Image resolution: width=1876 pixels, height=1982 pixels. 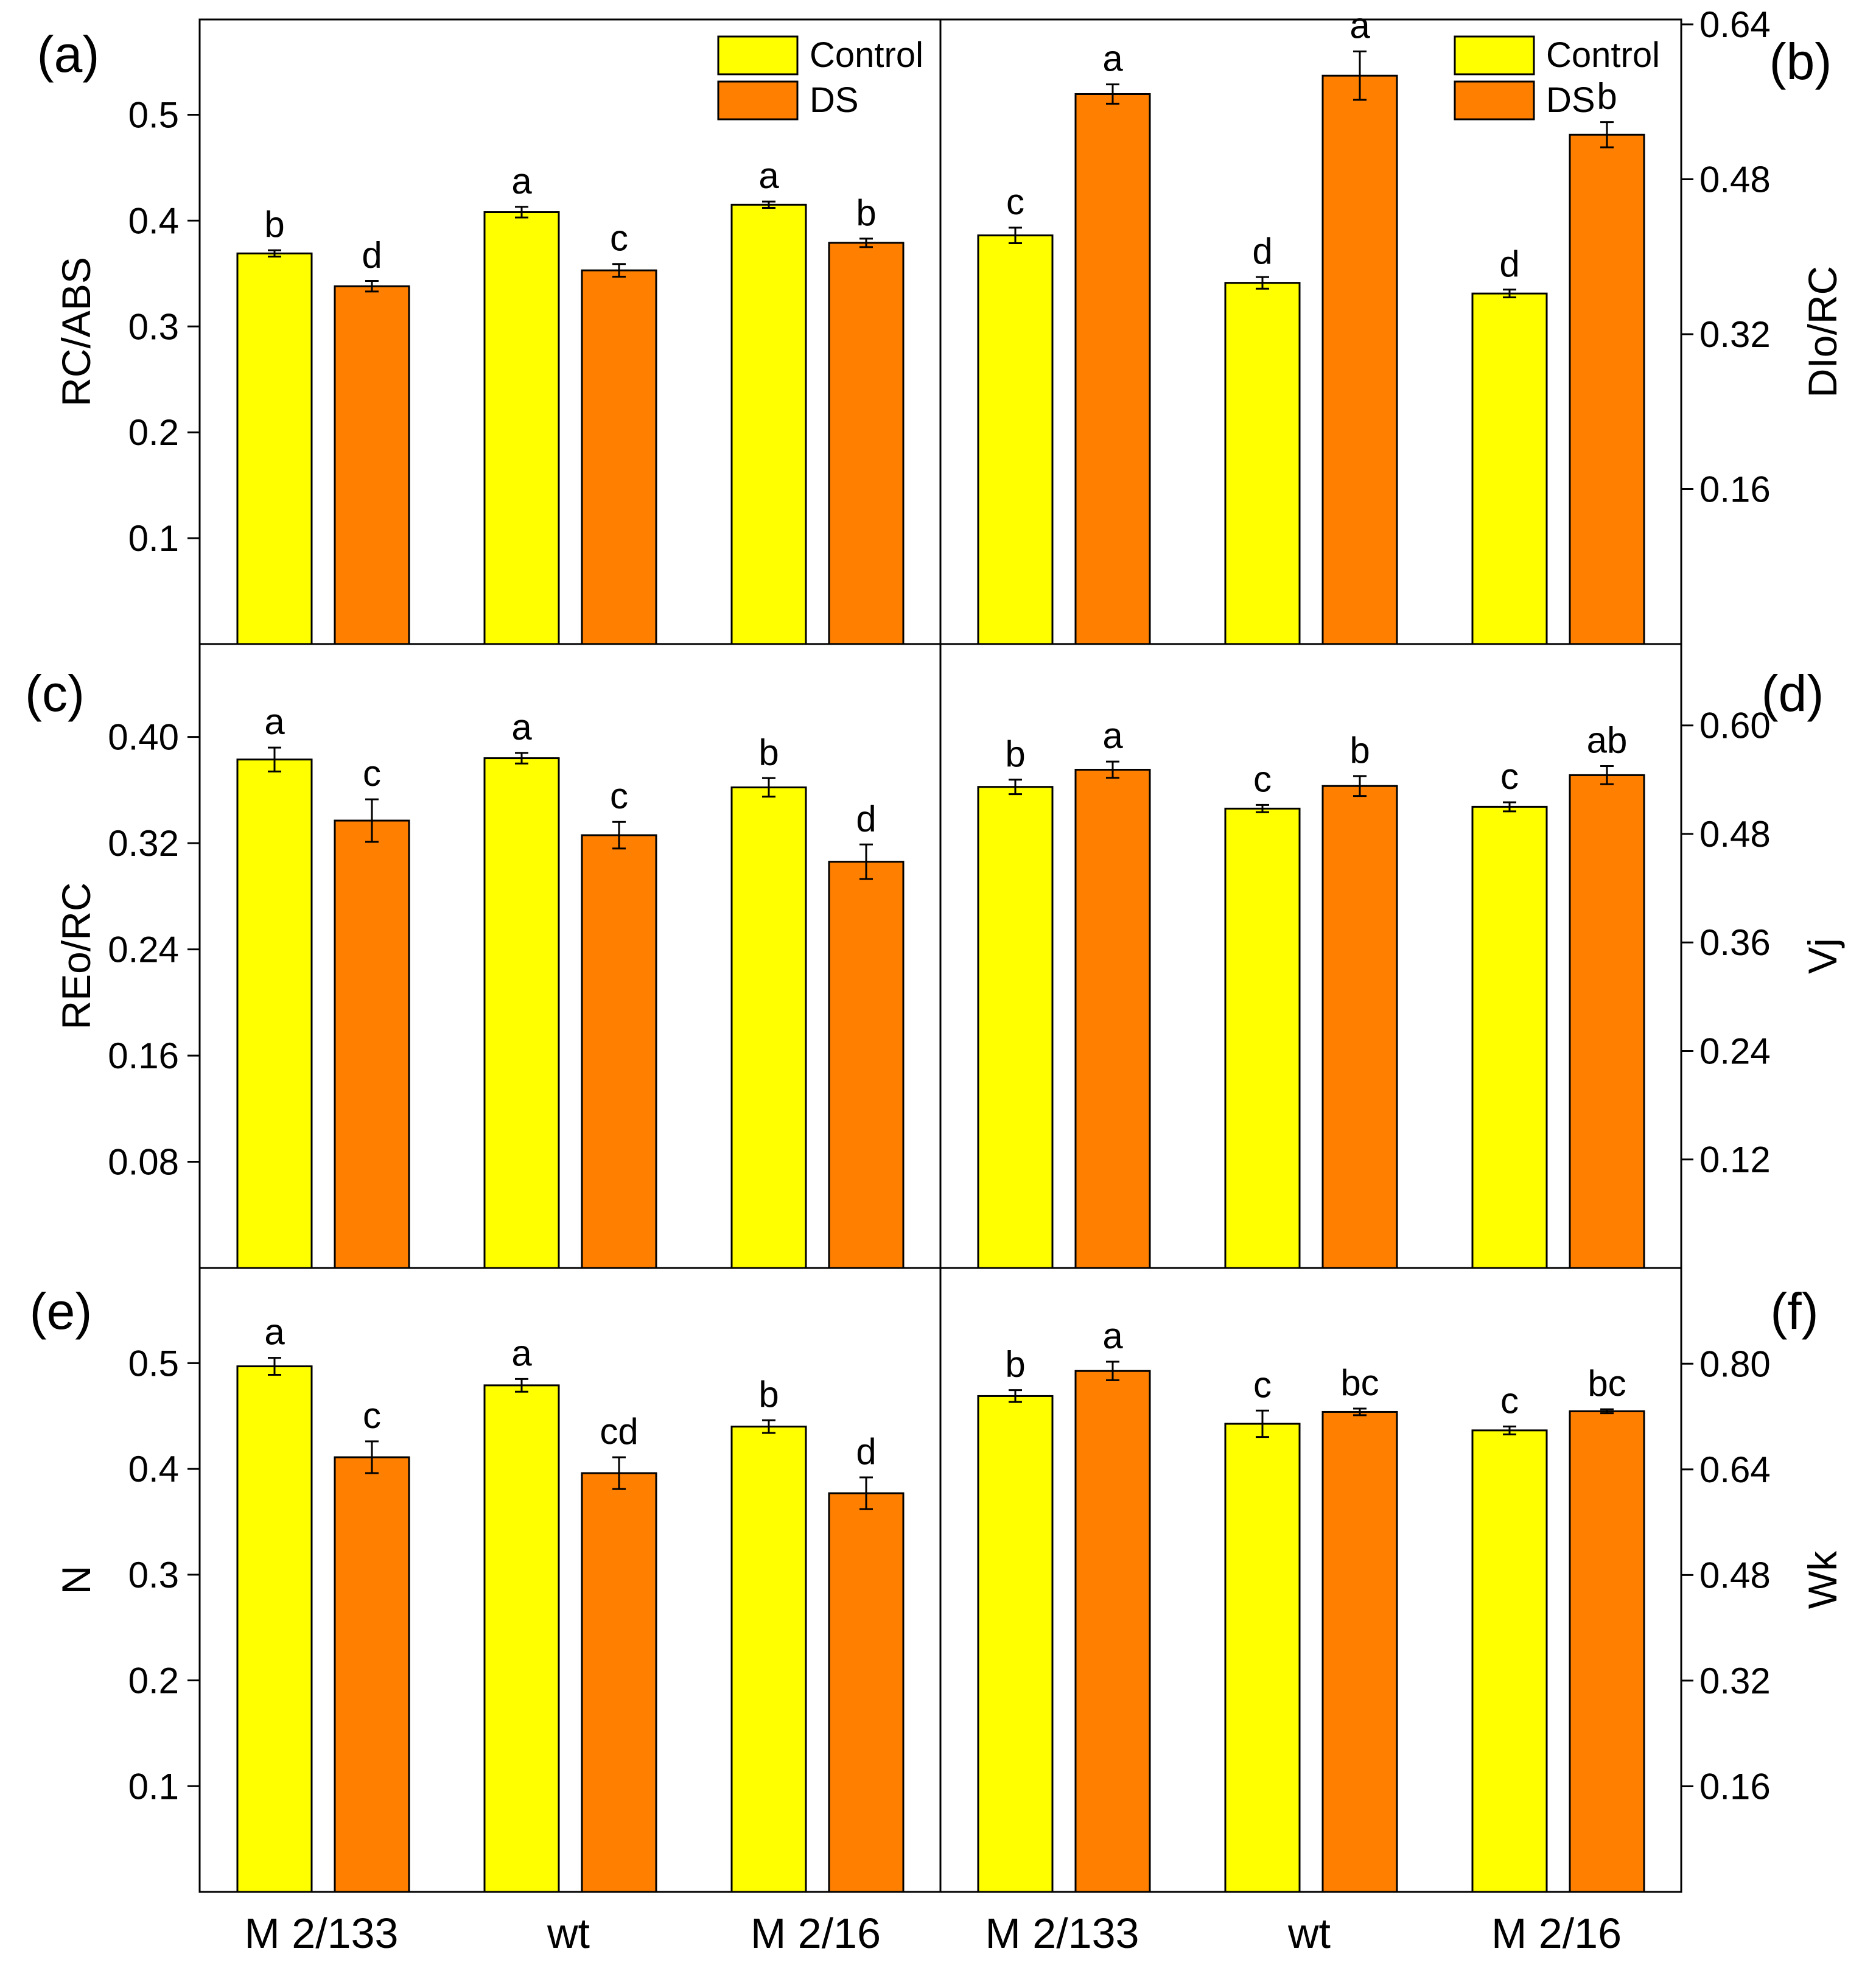 What do you see at coordinates (758, 100) in the screenshot?
I see `p1-legend-swatch-ds` at bounding box center [758, 100].